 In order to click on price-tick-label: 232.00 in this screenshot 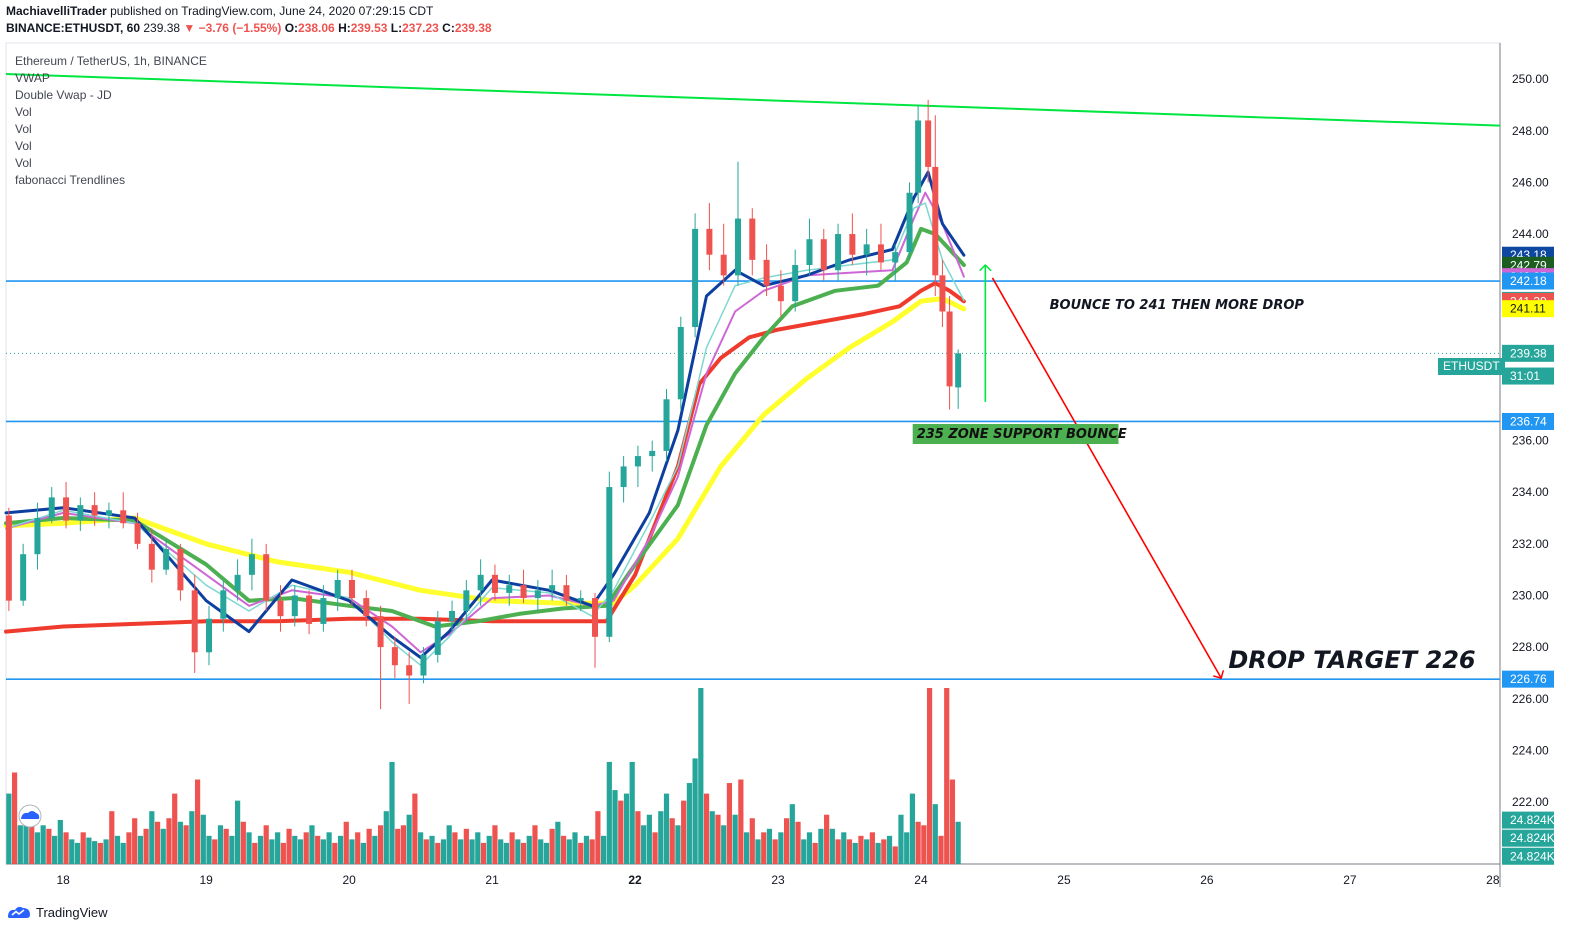, I will do `click(1530, 544)`.